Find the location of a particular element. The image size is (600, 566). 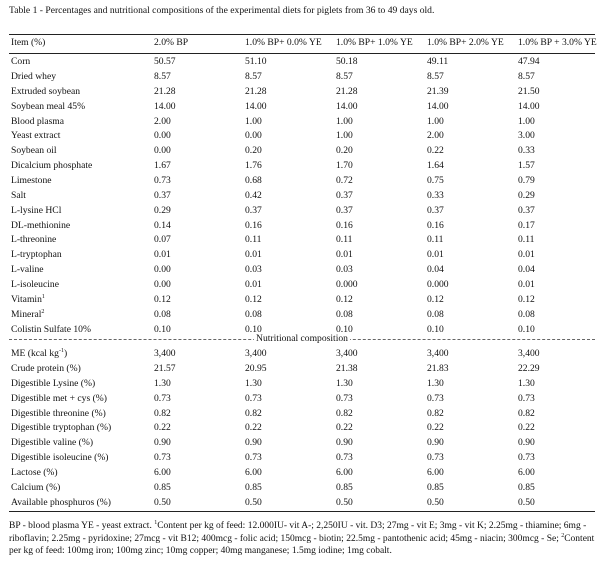

table-row: ME (kcal kg-1) 3,400 3,400 3,400 3,400 3,400 is located at coordinates (302, 354).